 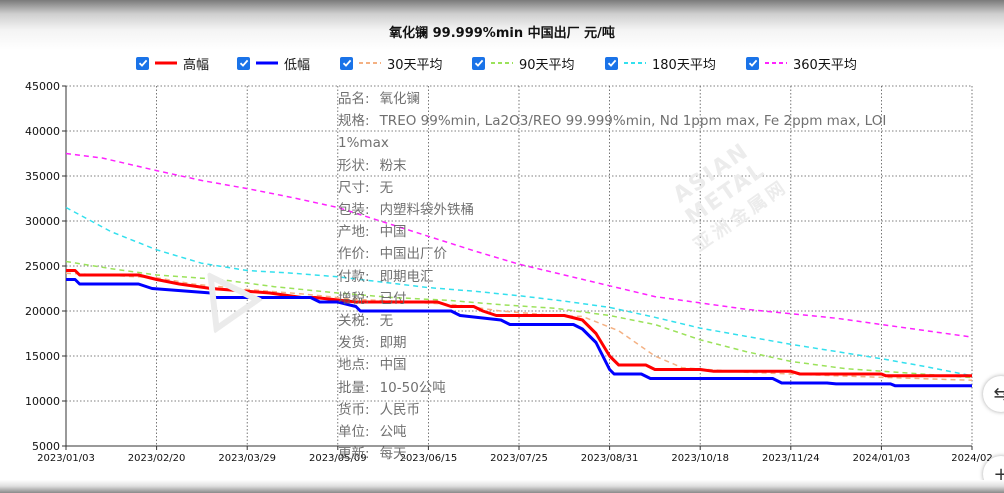 What do you see at coordinates (613, 432) in the screenshot?
I see `info-row: 单位: 公吨` at bounding box center [613, 432].